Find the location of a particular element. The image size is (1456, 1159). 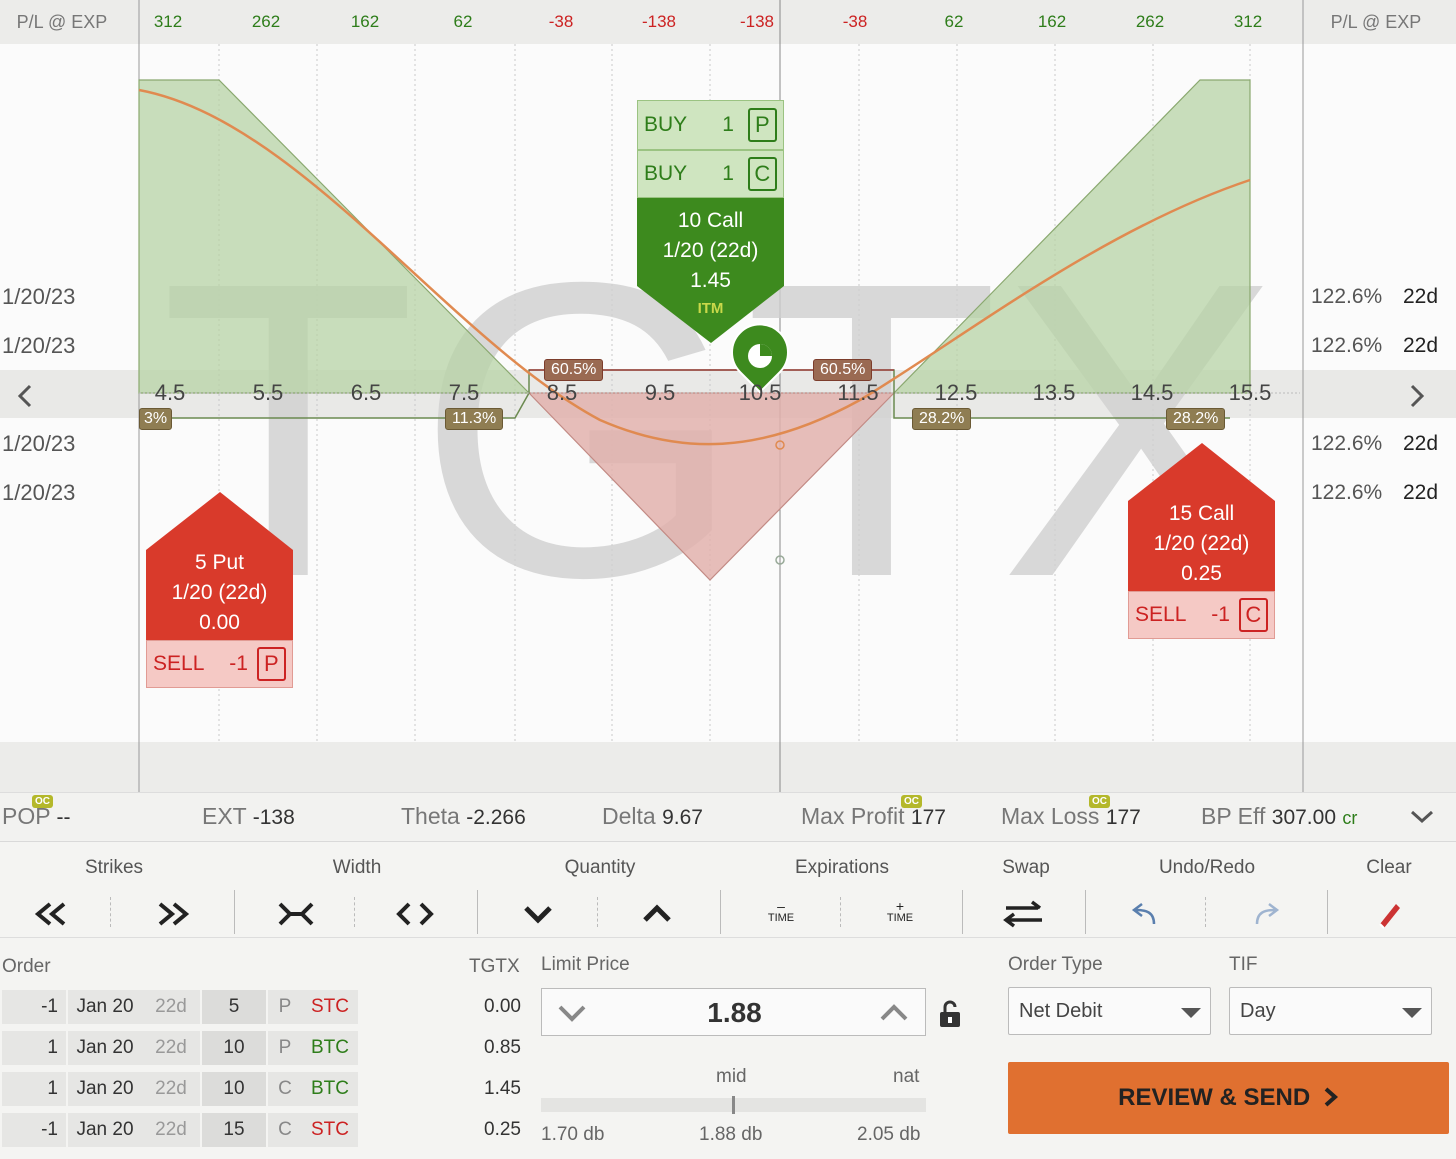

quantity-up-icon is located at coordinates (657, 914).